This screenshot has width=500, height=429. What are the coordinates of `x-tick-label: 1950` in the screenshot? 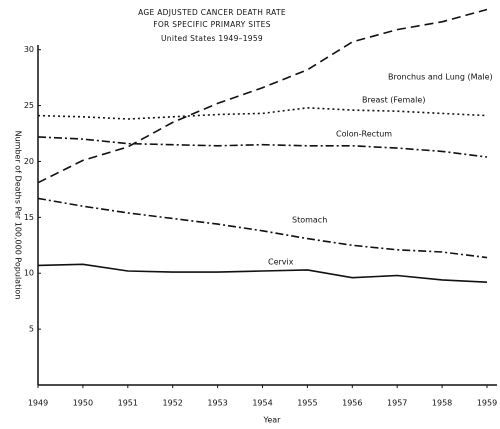 It's located at (83, 403).